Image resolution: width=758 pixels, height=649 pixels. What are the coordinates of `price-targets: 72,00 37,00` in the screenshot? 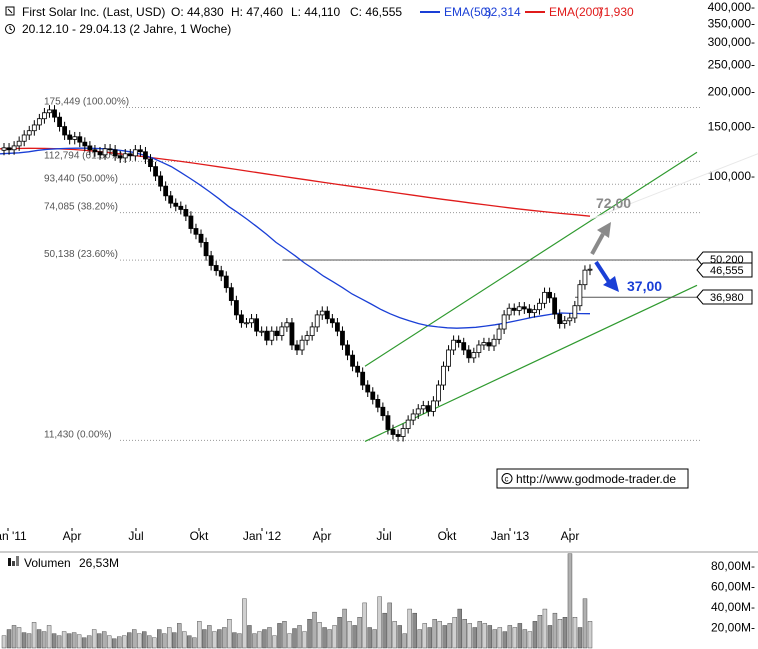 It's located at (626, 244).